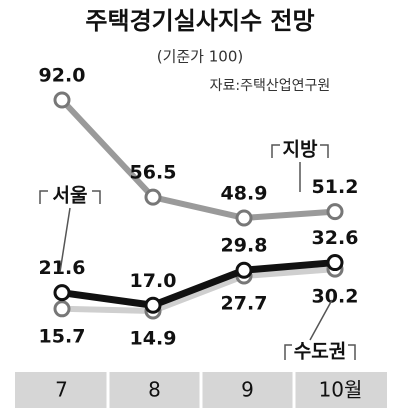  I want to click on source: 자료:주택산업연구원, so click(270, 86).